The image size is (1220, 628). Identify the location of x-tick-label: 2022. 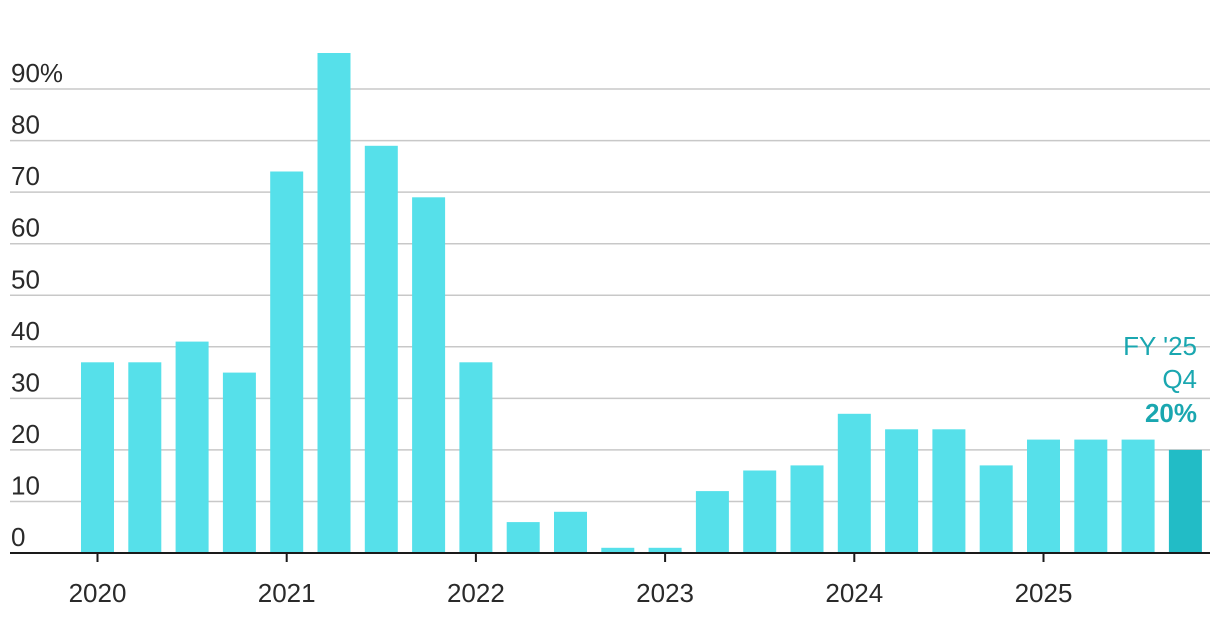
(476, 593).